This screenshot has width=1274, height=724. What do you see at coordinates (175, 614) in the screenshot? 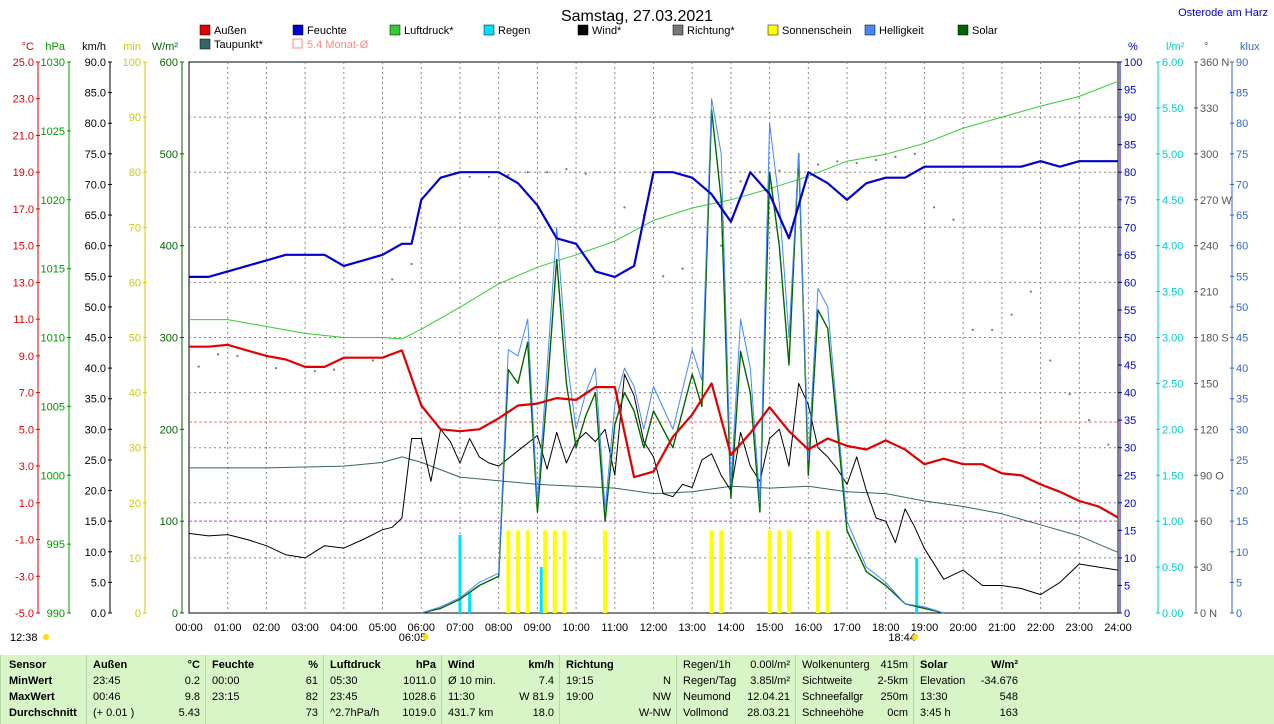
I see `axis-tick-left: 0` at bounding box center [175, 614].